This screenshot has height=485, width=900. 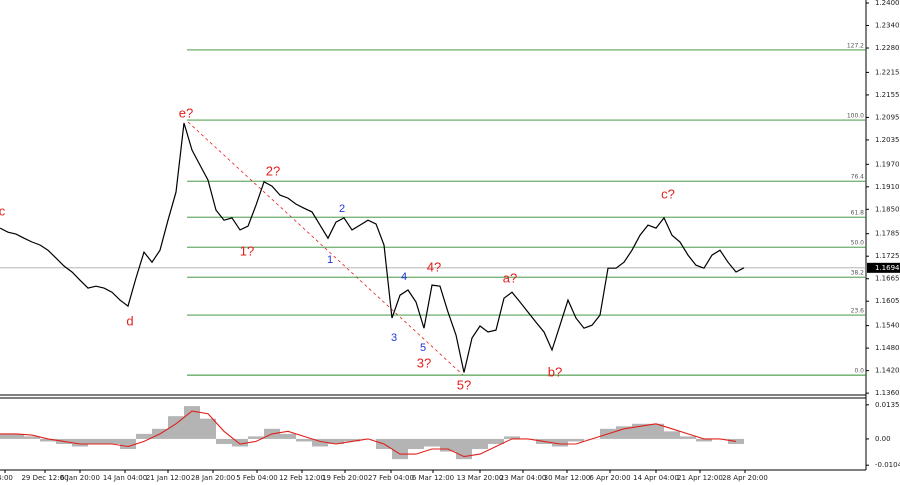 I want to click on current-price-box, so click(x=883, y=267).